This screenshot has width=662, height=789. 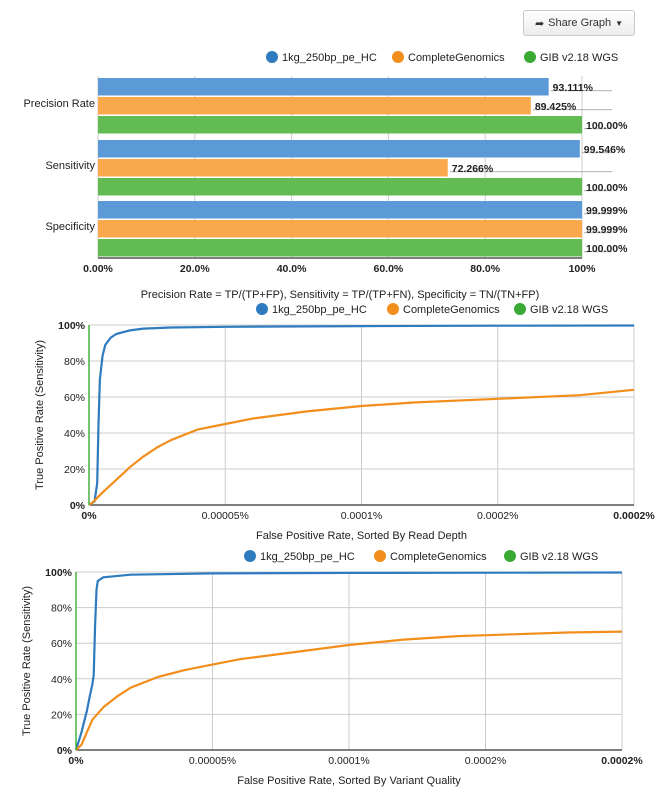 I want to click on bar-x-tick-2: 40.0%, so click(x=292, y=269).